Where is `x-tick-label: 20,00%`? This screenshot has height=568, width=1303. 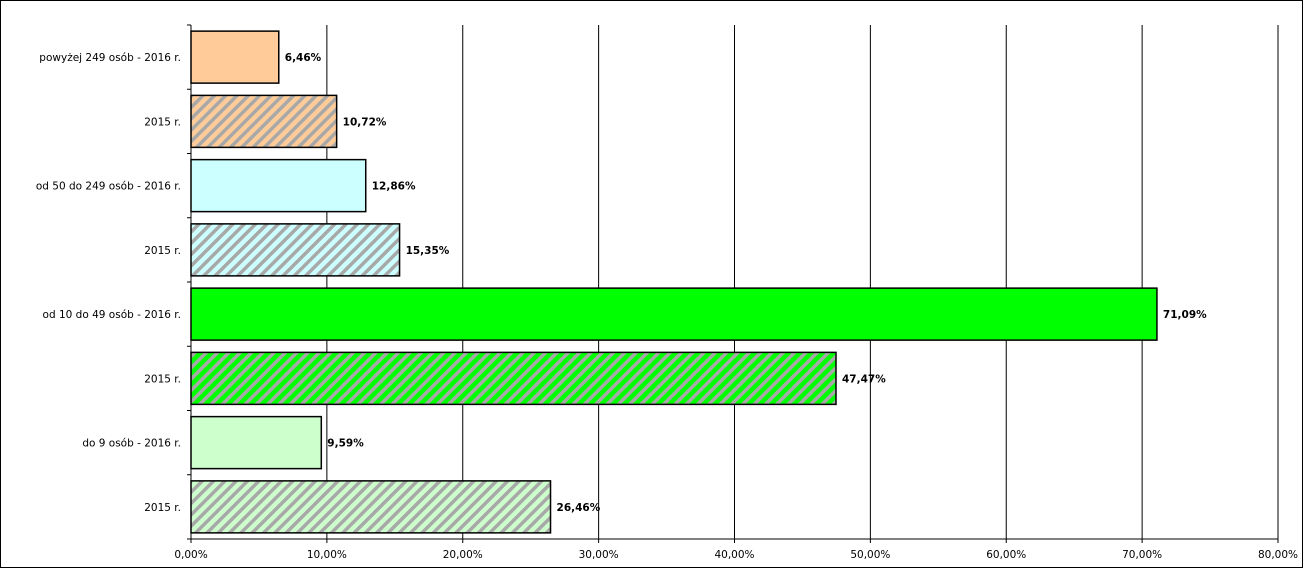 x-tick-label: 20,00% is located at coordinates (463, 555).